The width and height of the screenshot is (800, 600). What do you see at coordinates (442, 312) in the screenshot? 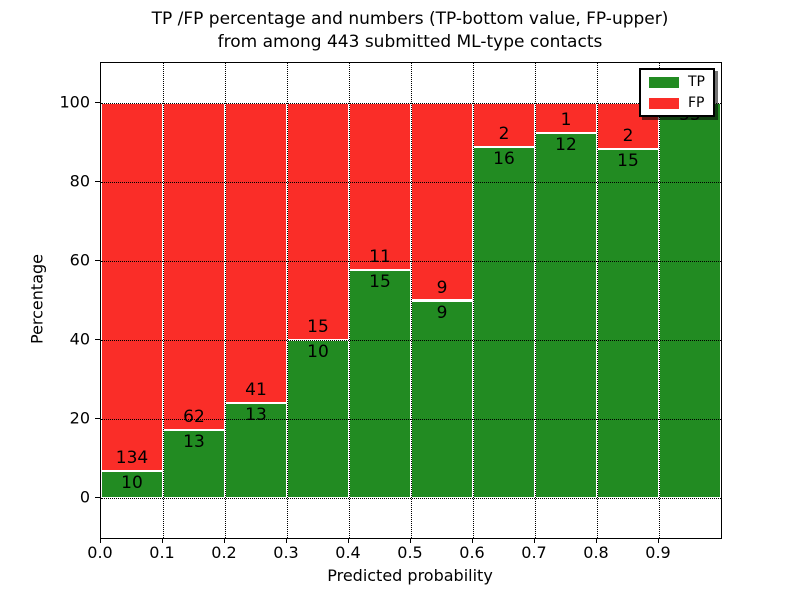
I see `tp-count-label: 9` at bounding box center [442, 312].